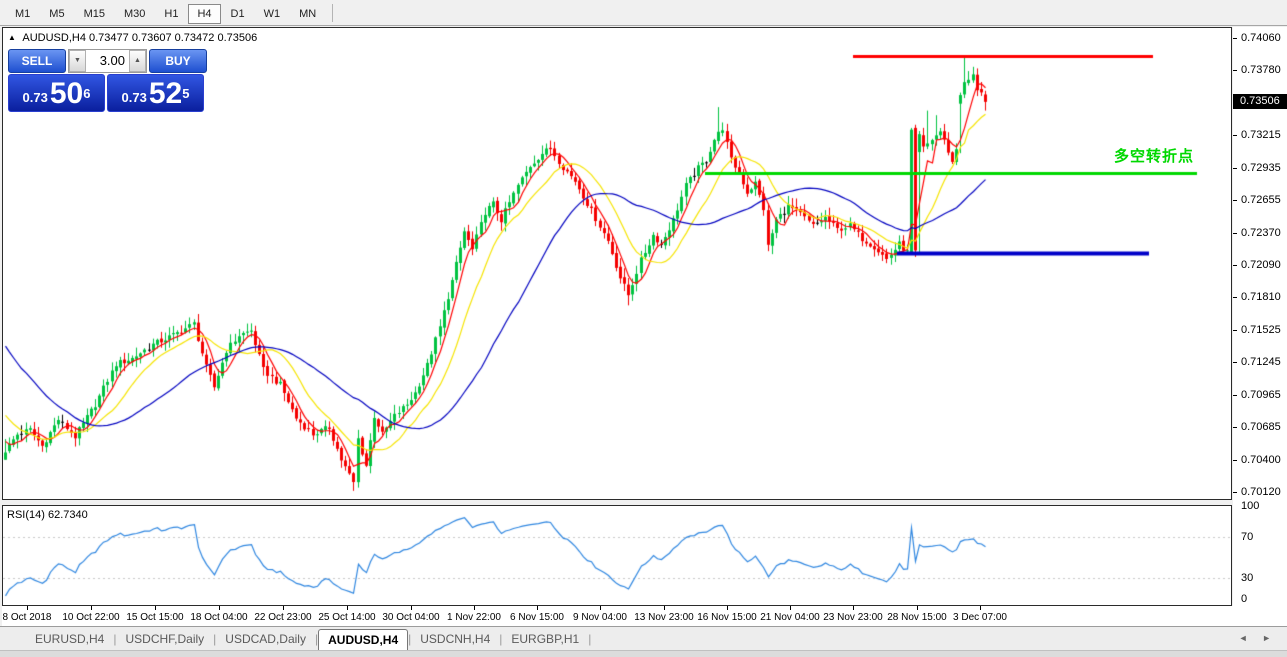 The height and width of the screenshot is (657, 1287). Describe the element at coordinates (91, 617) in the screenshot. I see `time-tick-label: 10 Oct 22:00` at that location.